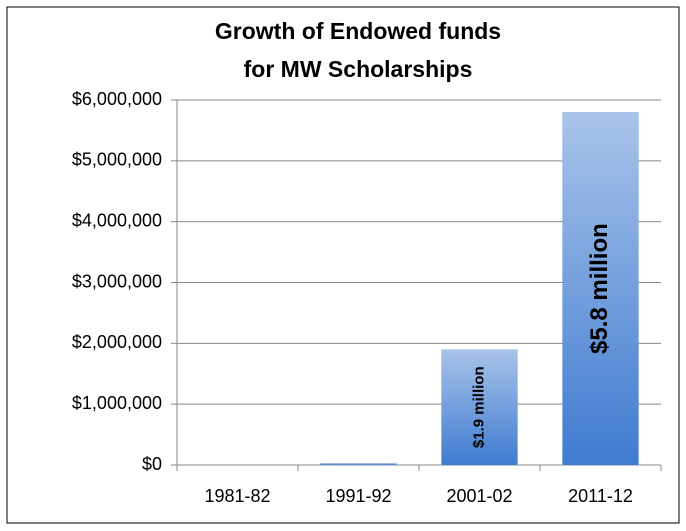 The width and height of the screenshot is (686, 531). I want to click on chart-title: Growth of Endowed funds, so click(358, 31).